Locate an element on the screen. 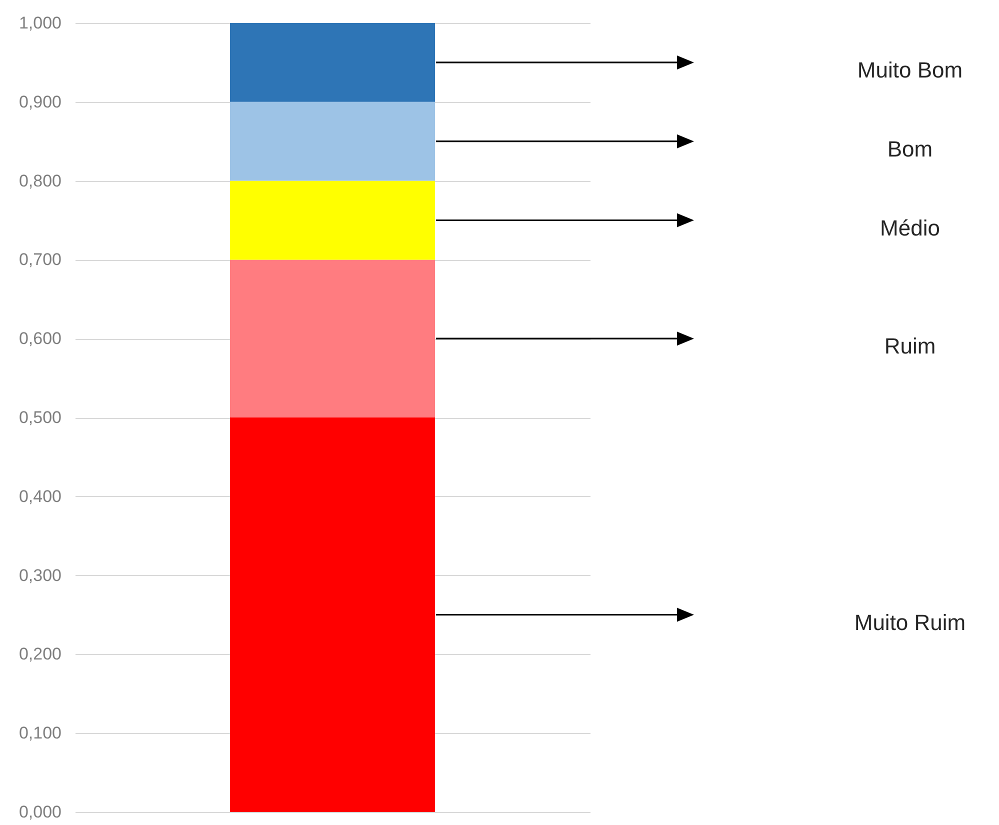  y-tick-label: 1,000 is located at coordinates (40, 23).